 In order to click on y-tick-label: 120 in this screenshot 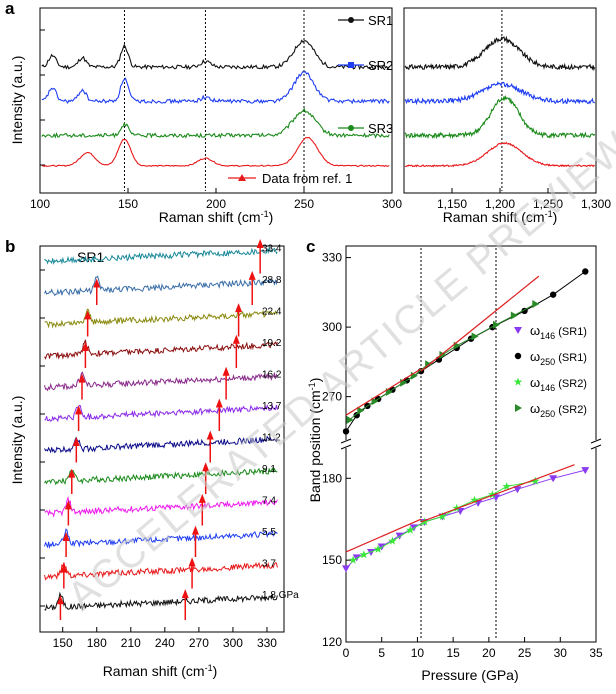, I will do `click(332, 642)`.